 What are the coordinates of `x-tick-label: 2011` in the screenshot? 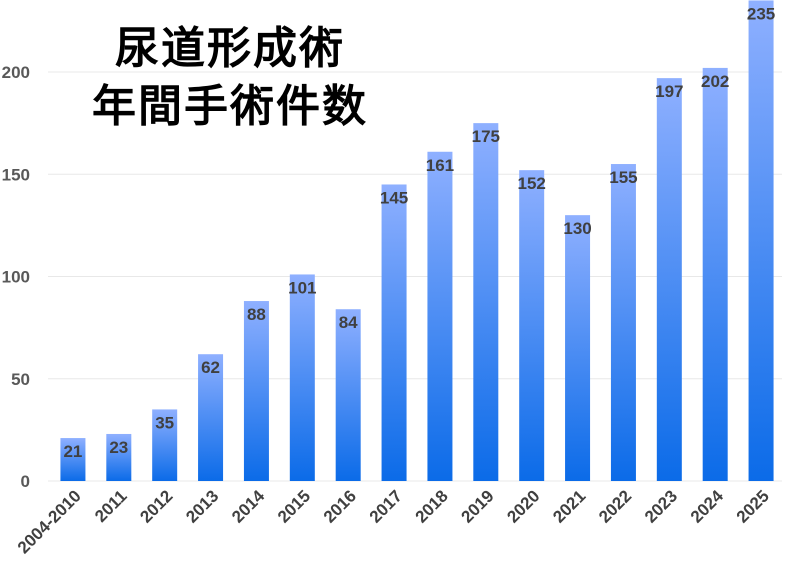 It's located at (111, 506).